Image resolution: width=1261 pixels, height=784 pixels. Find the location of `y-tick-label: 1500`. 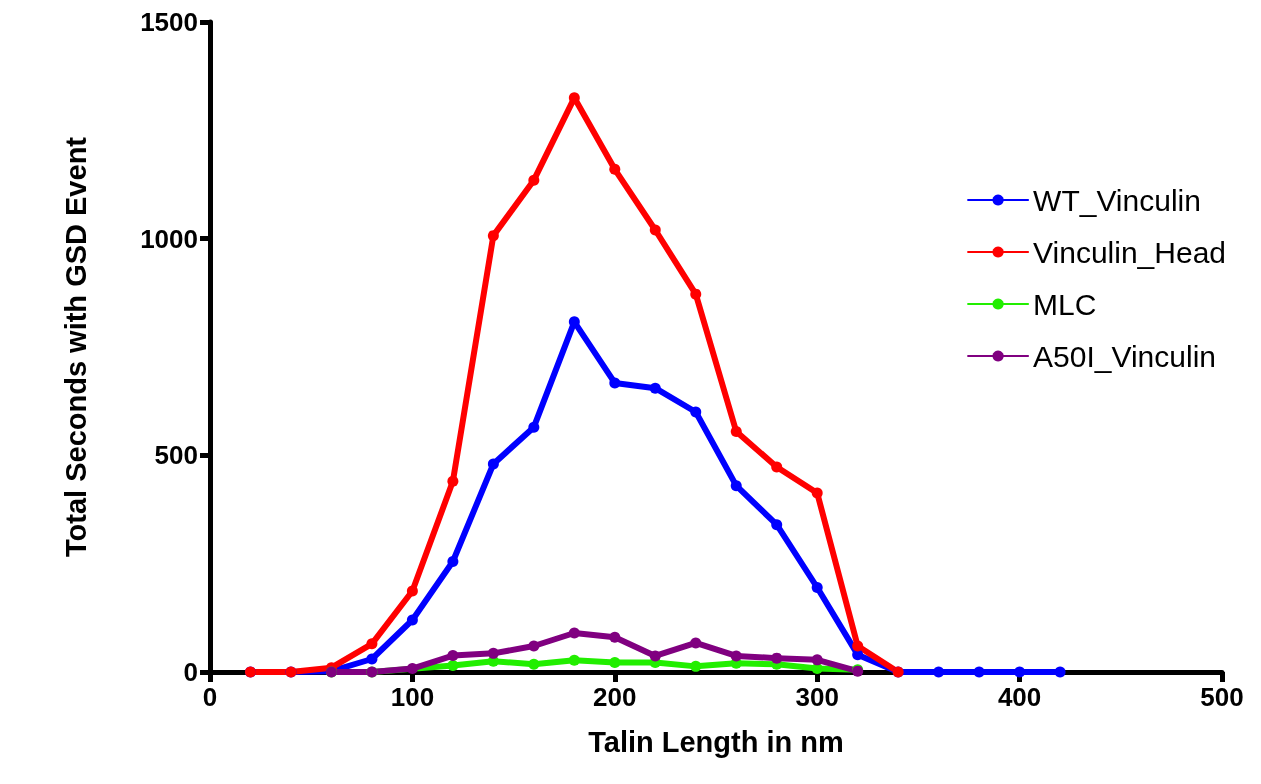

y-tick-label: 1500 is located at coordinates (169, 22).